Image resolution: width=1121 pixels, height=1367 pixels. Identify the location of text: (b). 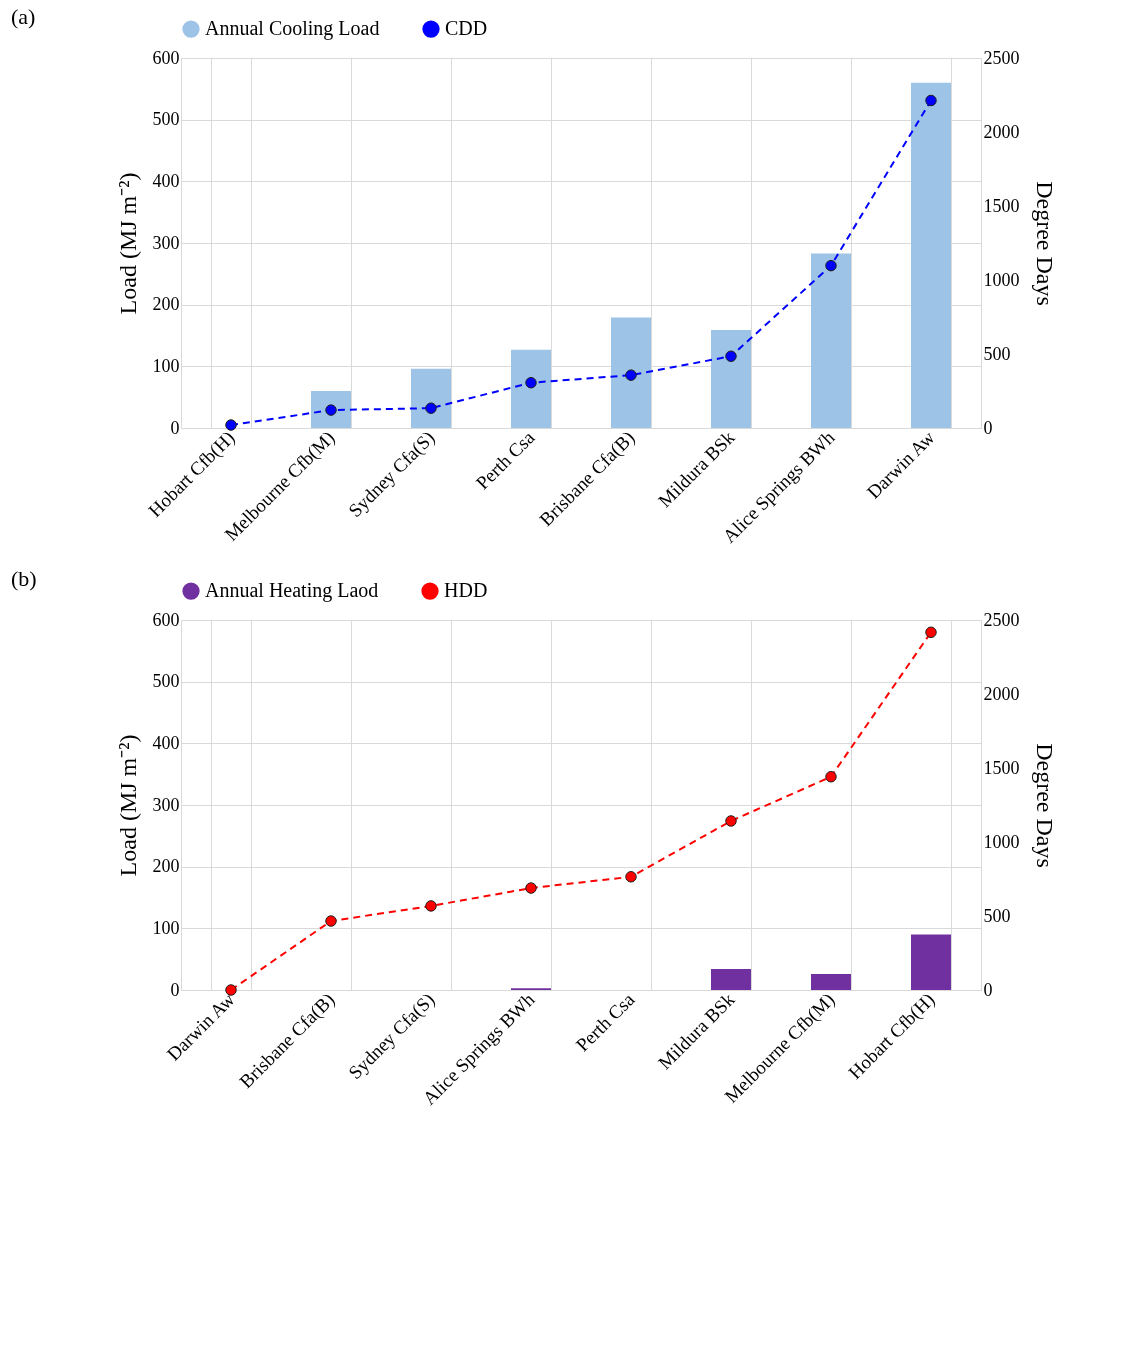
(24, 578).